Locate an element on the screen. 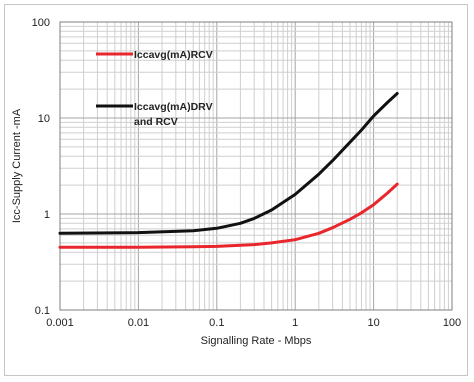 Image resolution: width=474 pixels, height=382 pixels. y-axis-label: Icc-Supply Current -mA is located at coordinates (17, 165).